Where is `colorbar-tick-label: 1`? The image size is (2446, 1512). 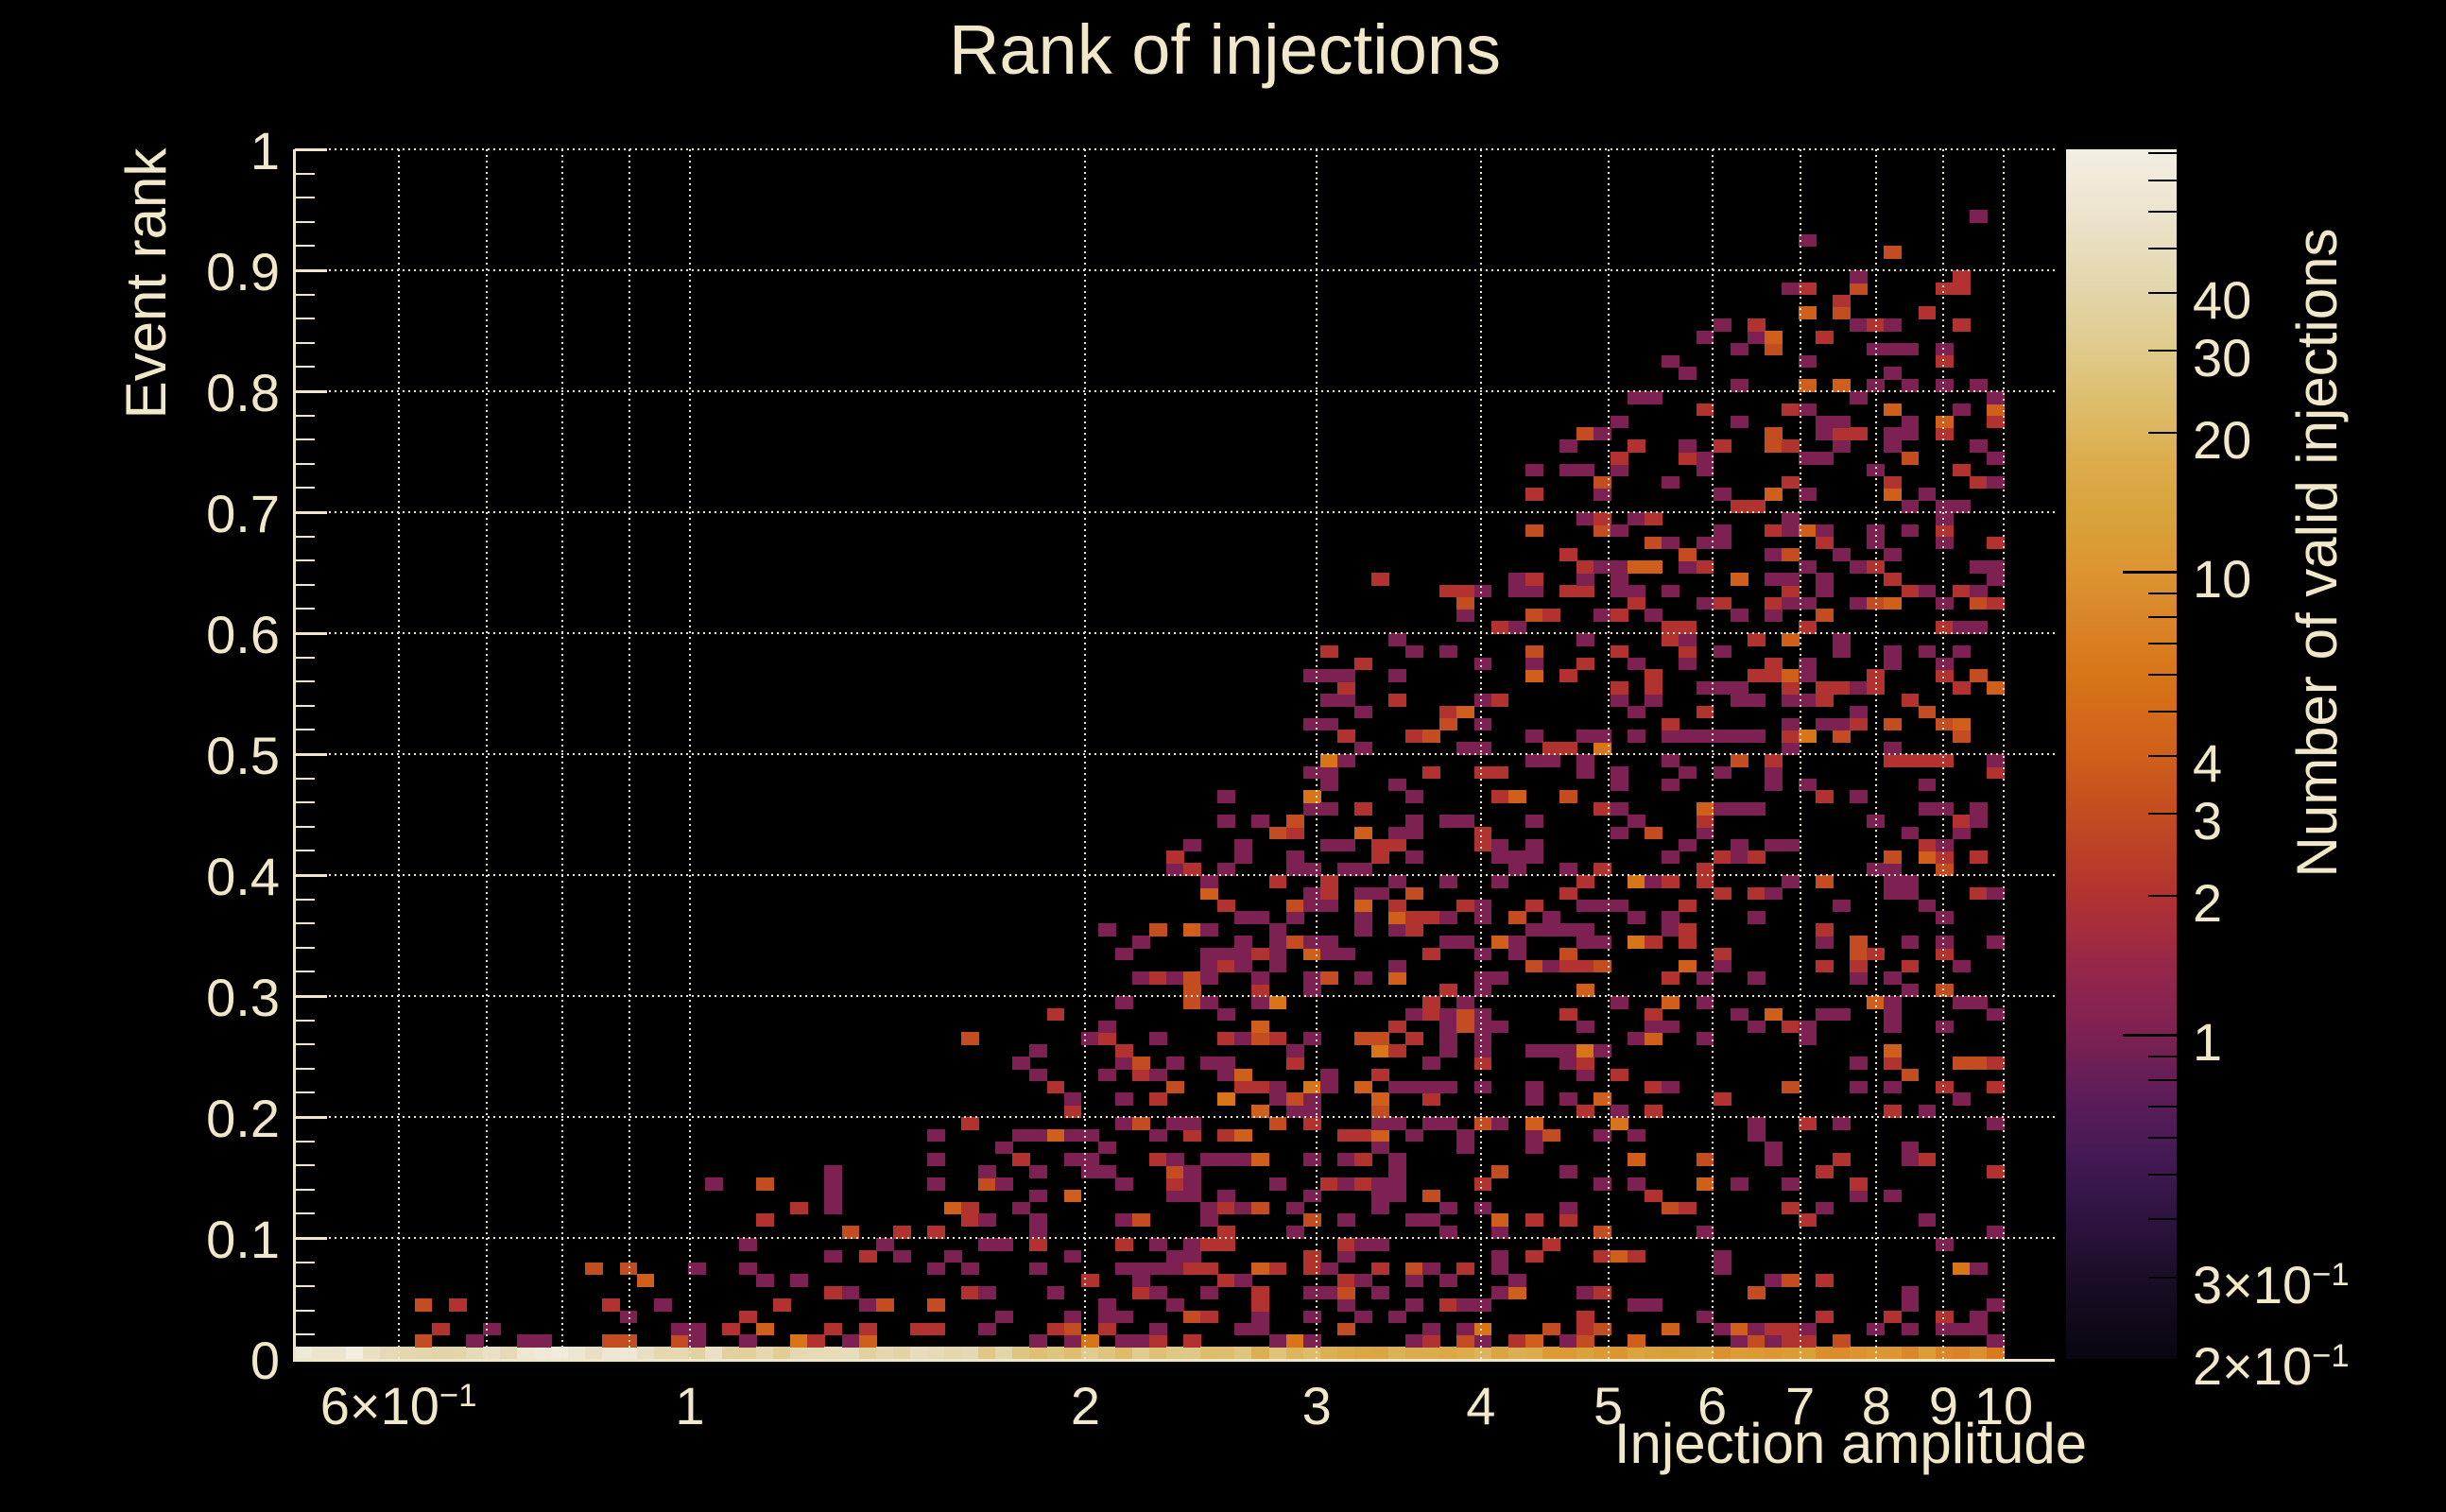 colorbar-tick-label: 1 is located at coordinates (2208, 1042).